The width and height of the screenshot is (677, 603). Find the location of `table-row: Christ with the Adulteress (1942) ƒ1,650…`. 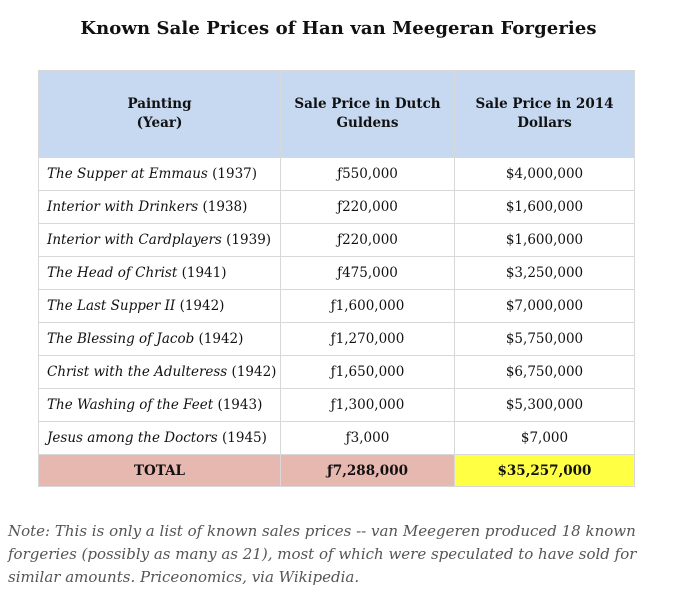

table-row: Christ with the Adulteress (1942) ƒ1,650… is located at coordinates (336, 372).